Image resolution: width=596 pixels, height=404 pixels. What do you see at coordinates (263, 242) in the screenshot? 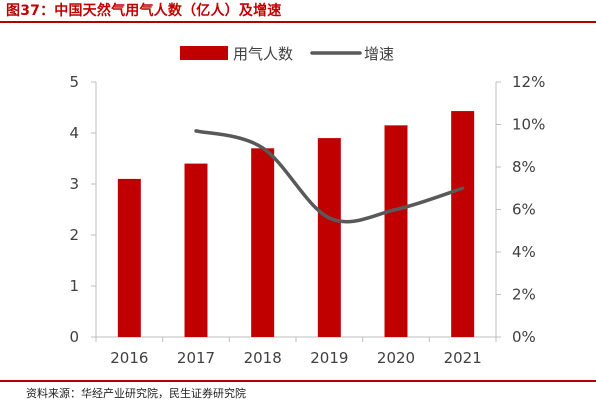
I see `bar-2018` at bounding box center [263, 242].